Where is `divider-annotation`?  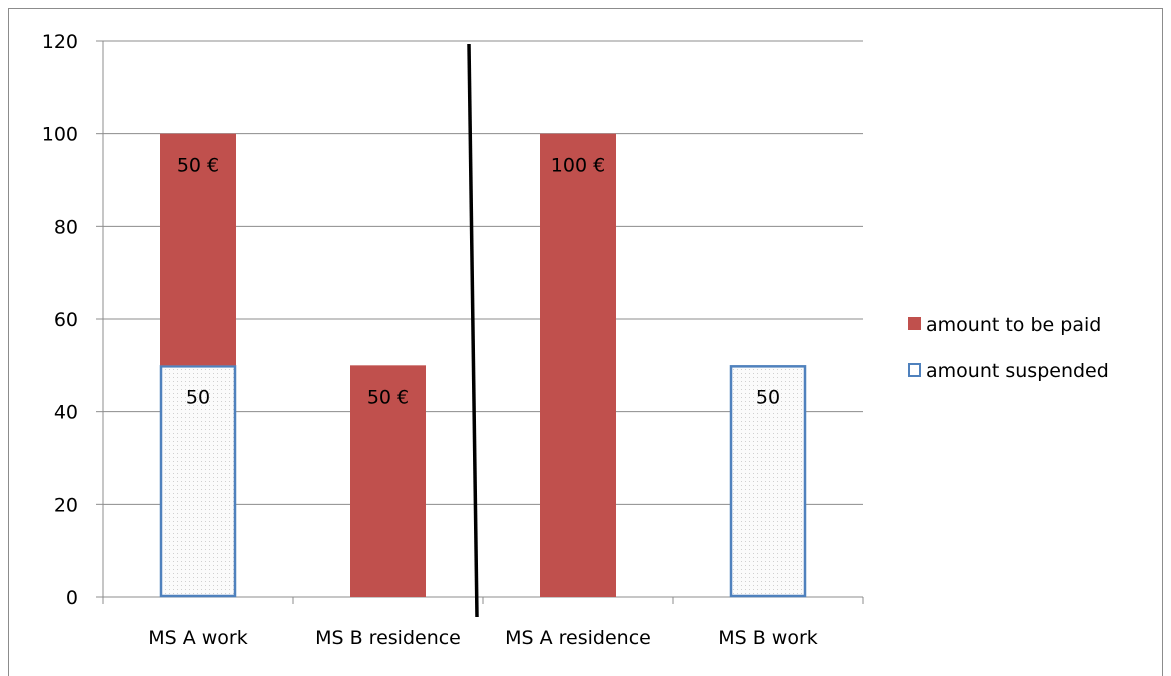 divider-annotation is located at coordinates (473, 330).